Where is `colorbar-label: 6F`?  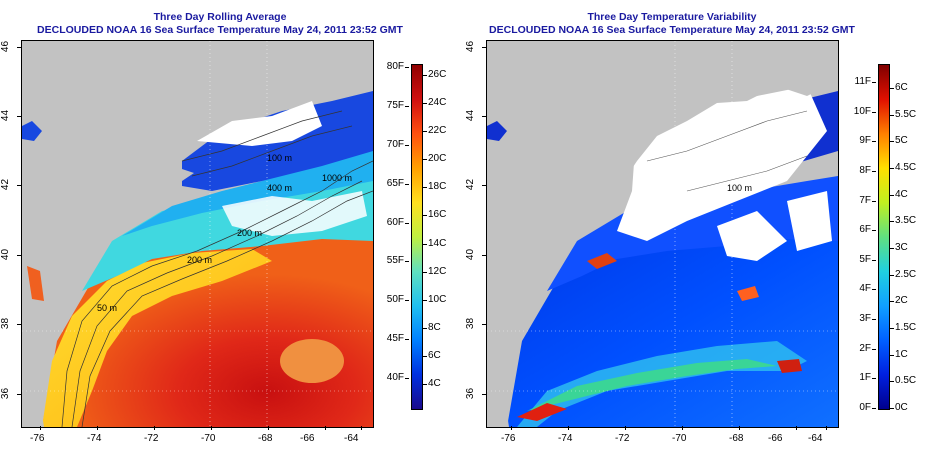
colorbar-label: 6F is located at coordinates (865, 230).